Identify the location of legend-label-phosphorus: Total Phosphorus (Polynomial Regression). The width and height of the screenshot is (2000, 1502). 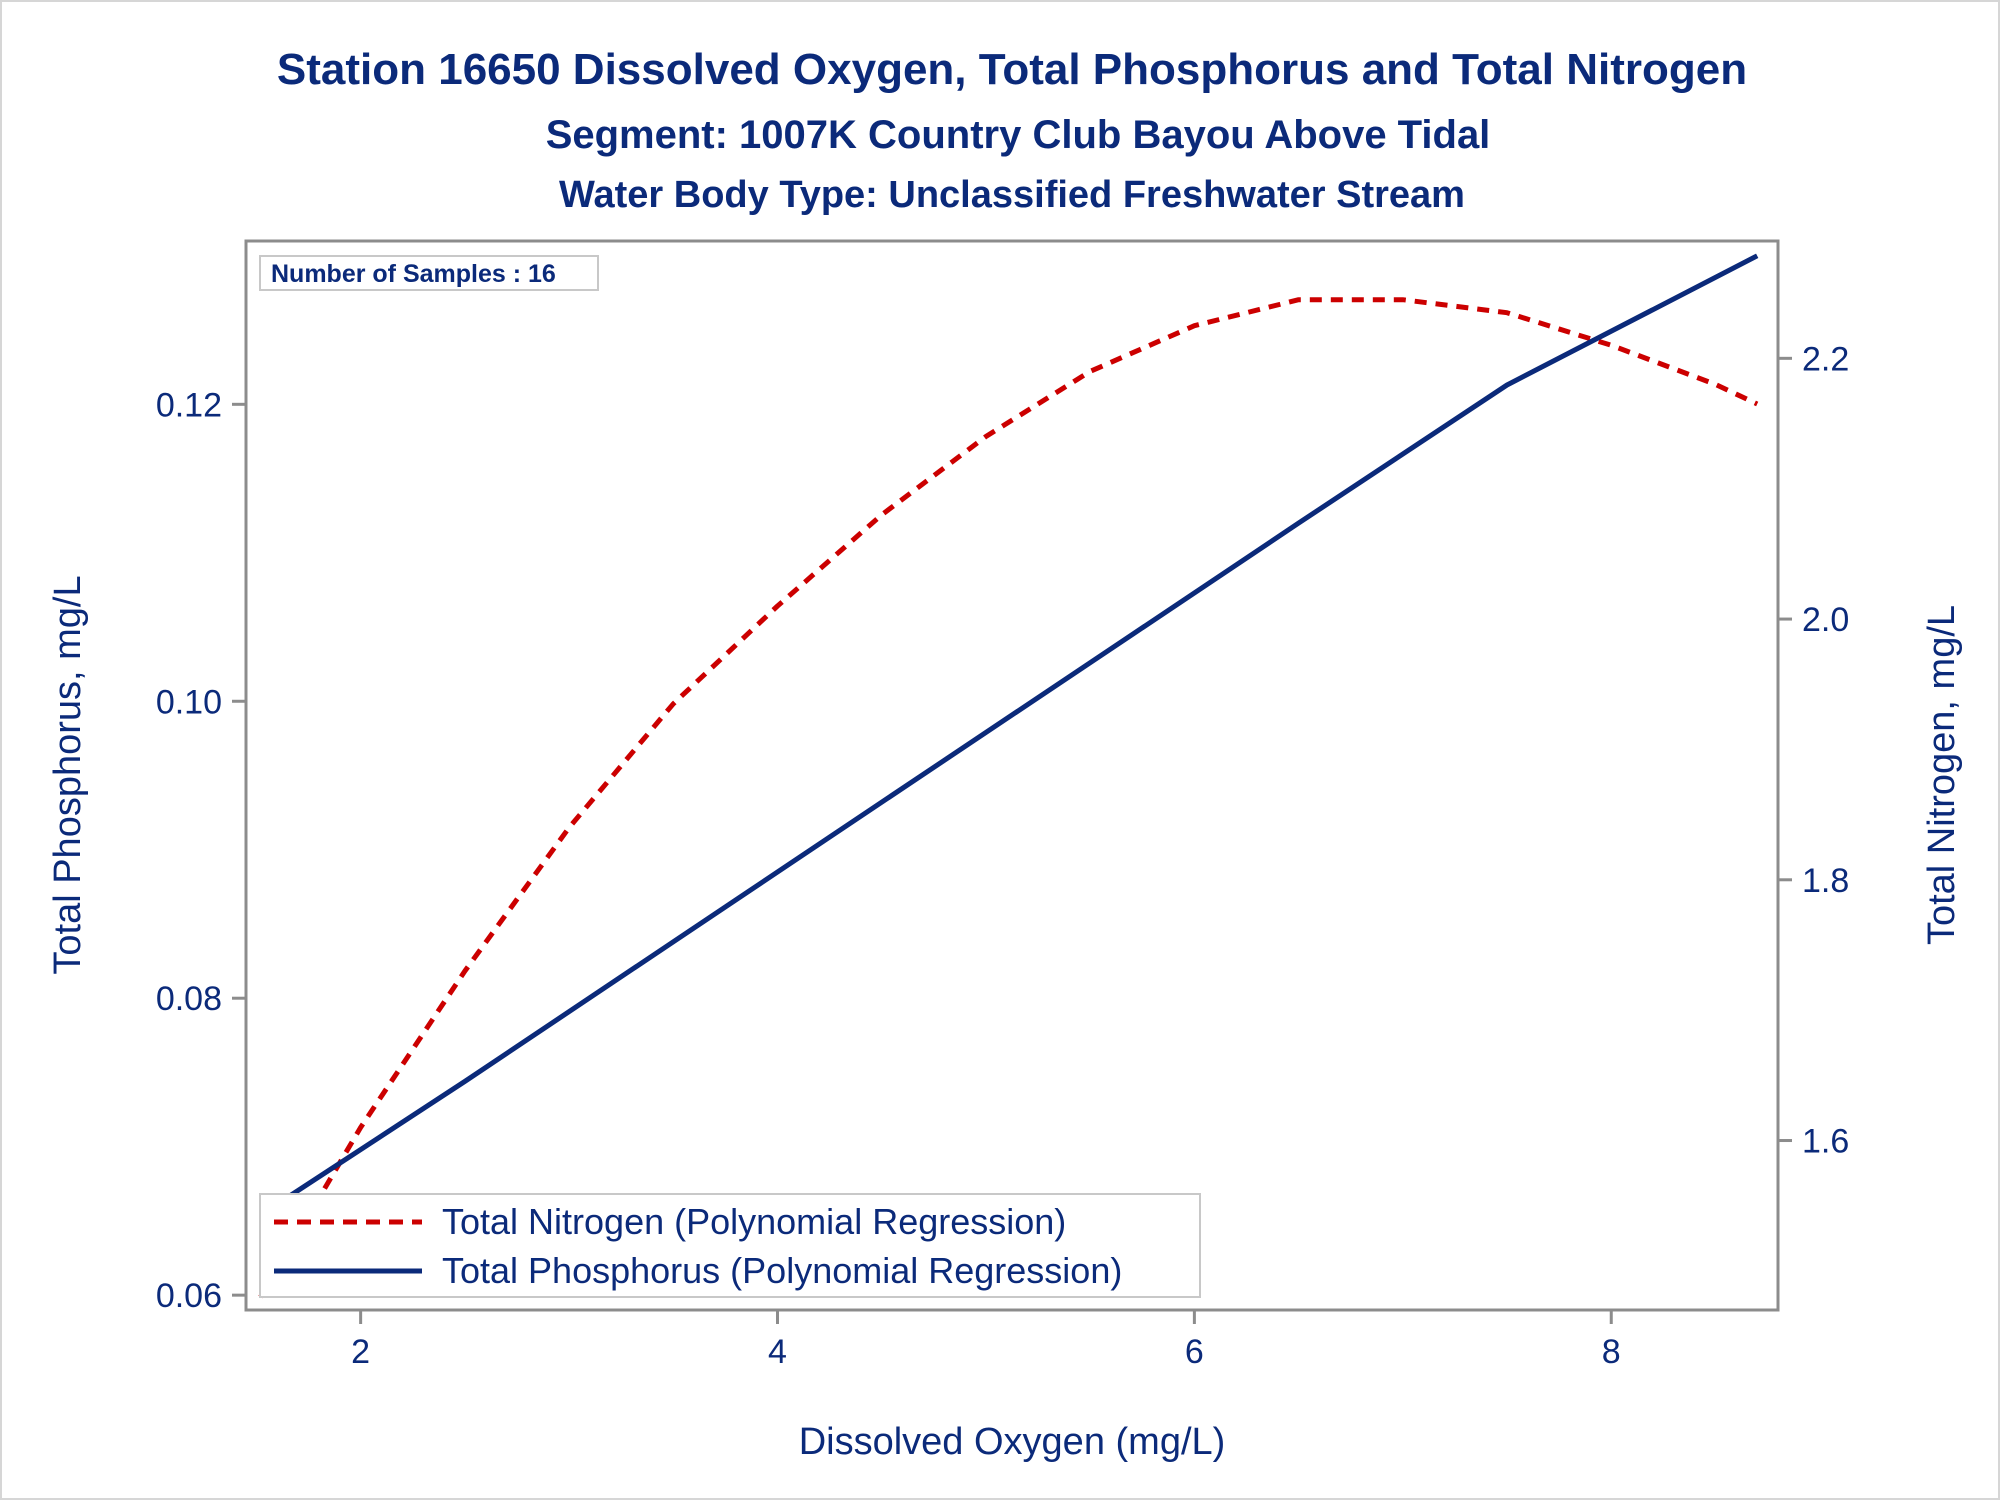
(782, 1270).